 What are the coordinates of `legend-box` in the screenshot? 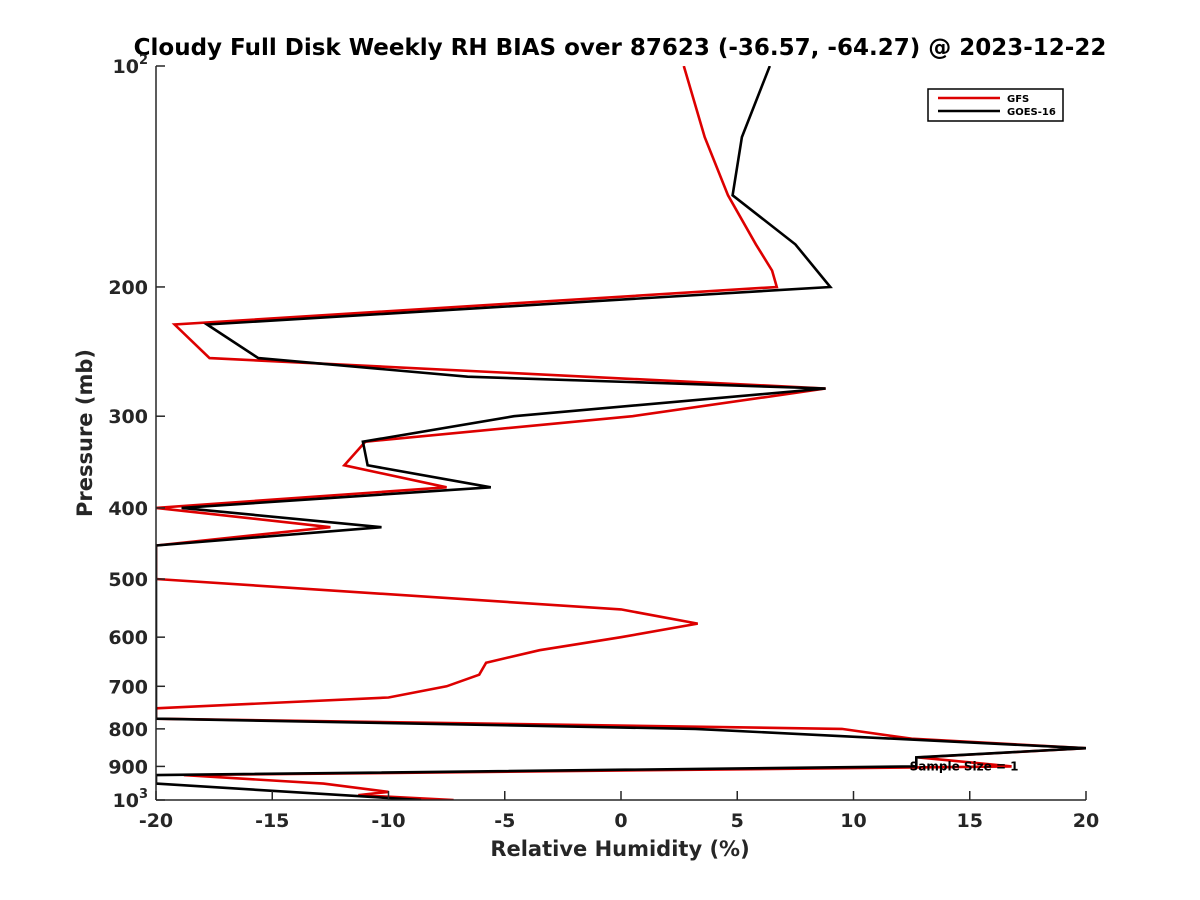 It's located at (995, 105).